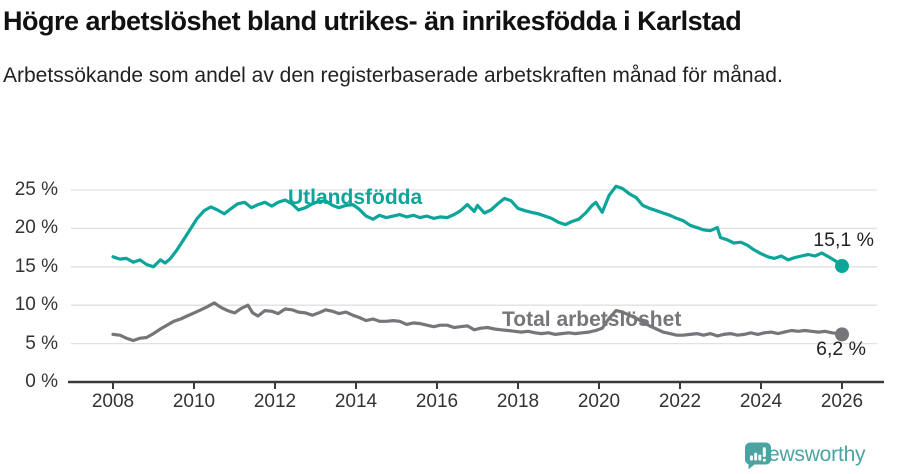  I want to click on y-axis-label: 5 %, so click(41, 343).